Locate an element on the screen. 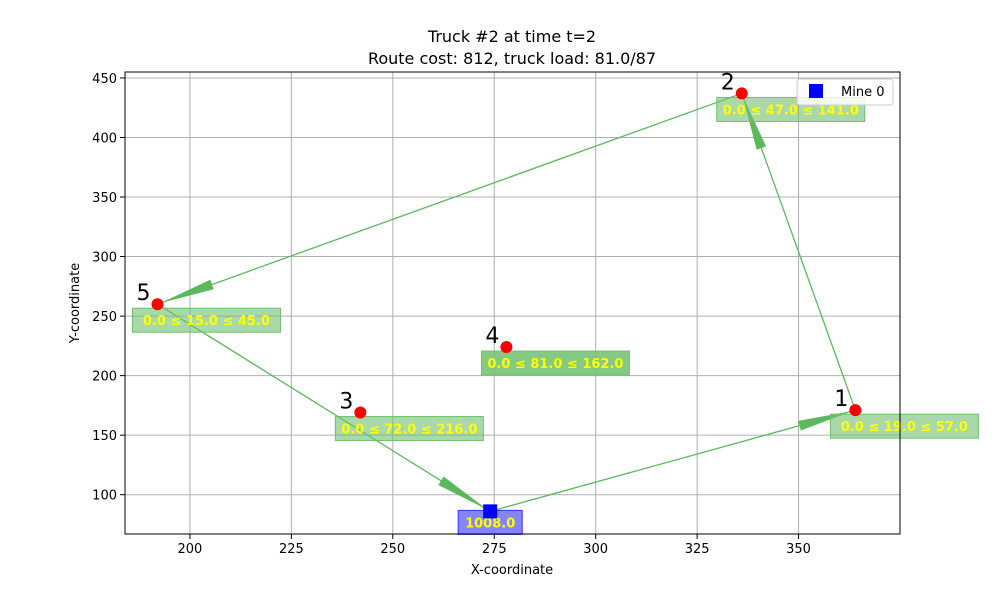  node-demand-label: 0.0 ≤ 72.0 ≤ 216.0 is located at coordinates (409, 430).